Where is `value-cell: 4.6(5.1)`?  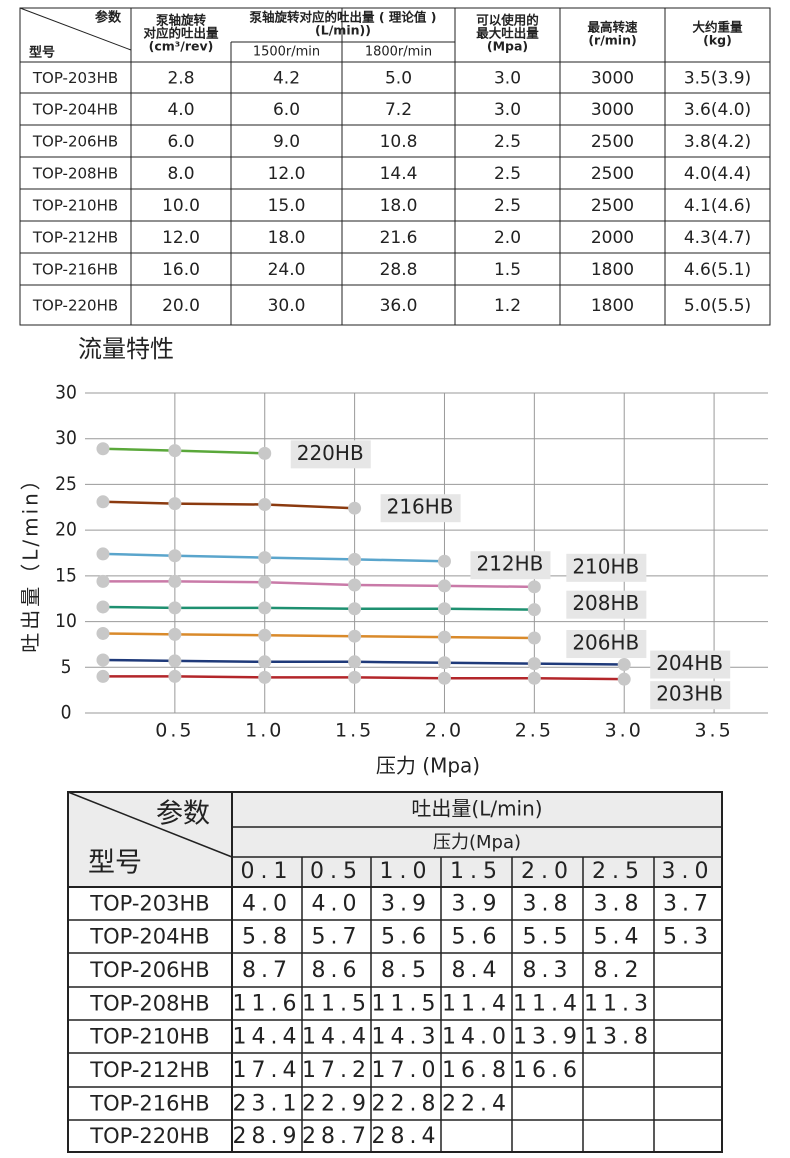 value-cell: 4.6(5.1) is located at coordinates (717, 270).